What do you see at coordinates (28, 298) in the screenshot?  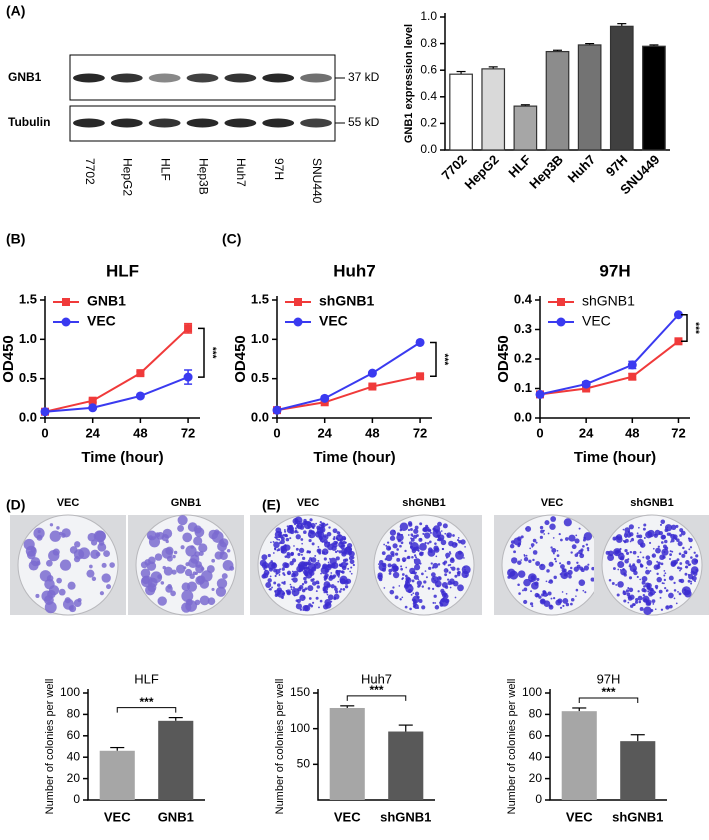 I see `y-tick-label: 1.5` at bounding box center [28, 298].